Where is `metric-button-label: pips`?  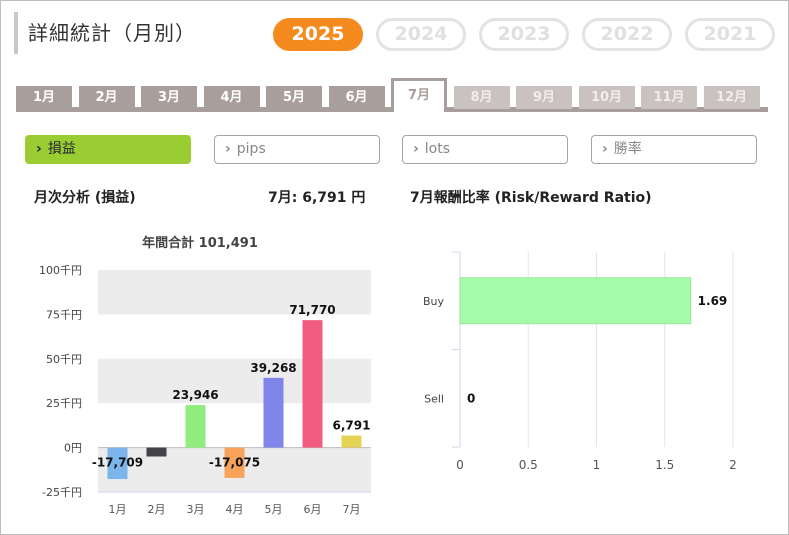 metric-button-label: pips is located at coordinates (251, 149).